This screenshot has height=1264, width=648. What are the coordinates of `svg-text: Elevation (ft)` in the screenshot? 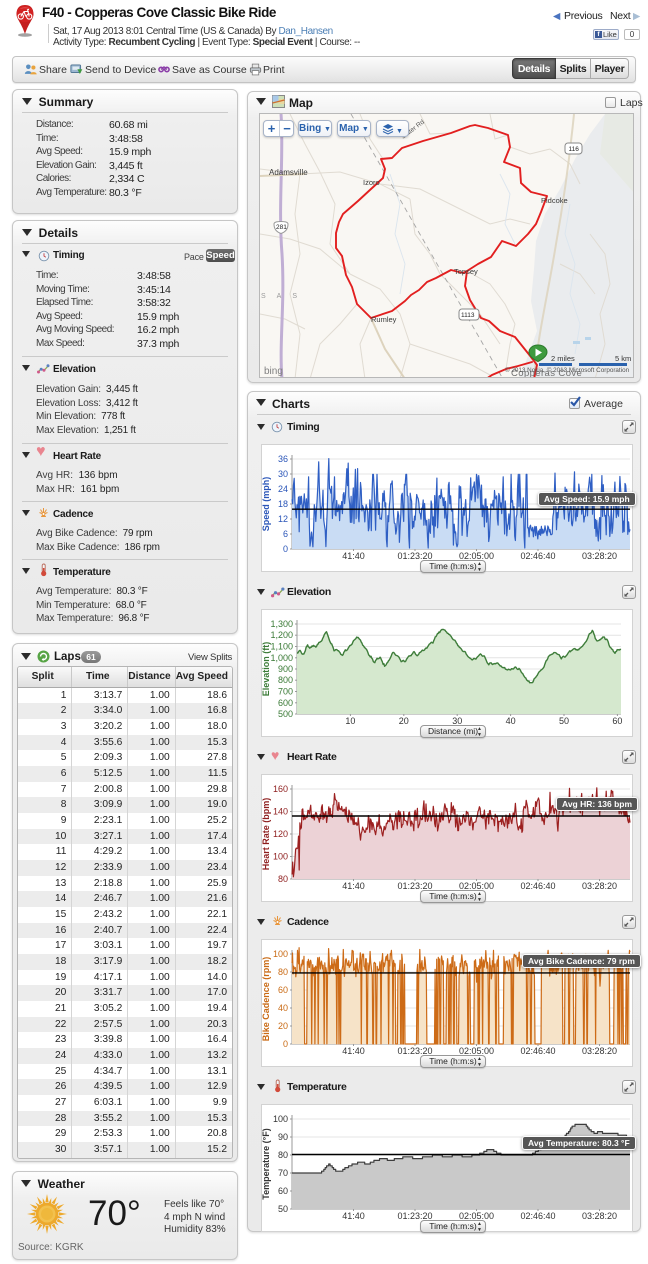 It's located at (266, 669).